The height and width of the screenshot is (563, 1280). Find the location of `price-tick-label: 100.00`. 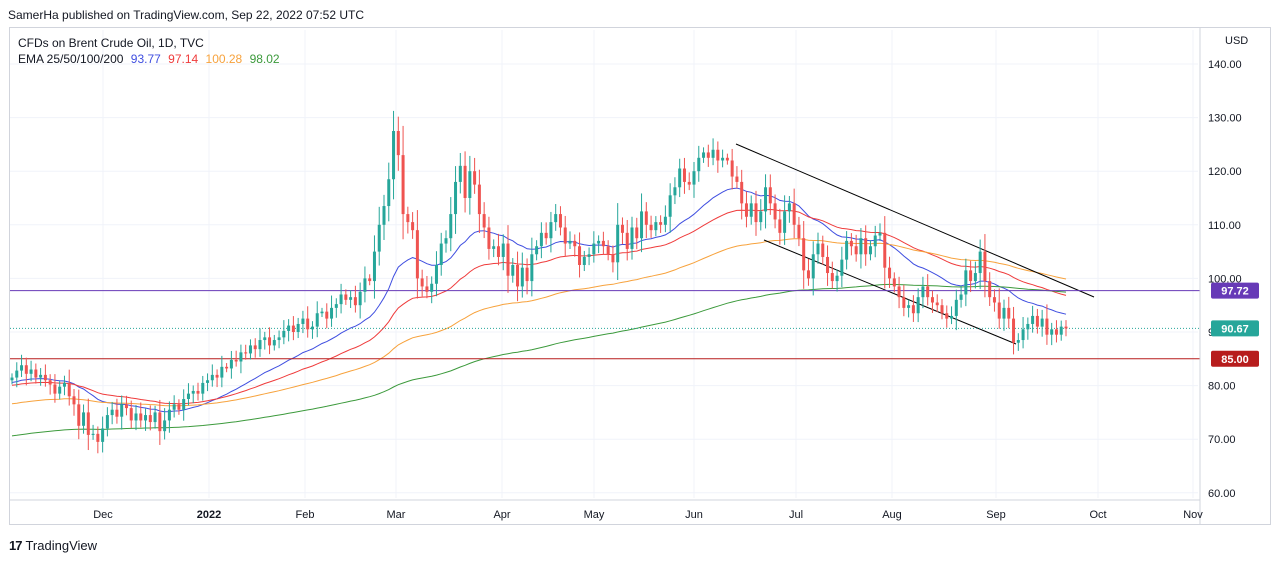

price-tick-label: 100.00 is located at coordinates (1225, 279).